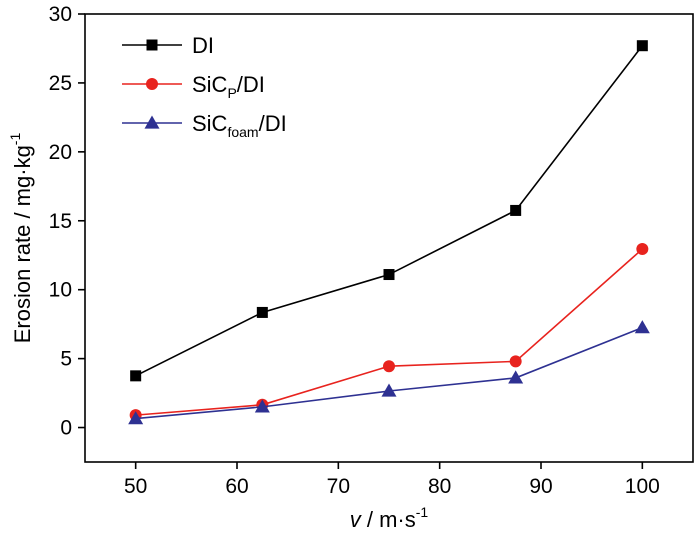 This screenshot has height=534, width=700. I want to click on legend-item: SiCfoam/DI, so click(204, 125).